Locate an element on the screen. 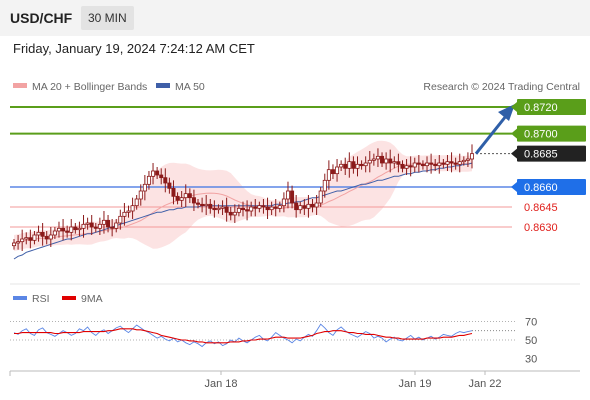  level-pointer-0.8685 is located at coordinates (514, 153).